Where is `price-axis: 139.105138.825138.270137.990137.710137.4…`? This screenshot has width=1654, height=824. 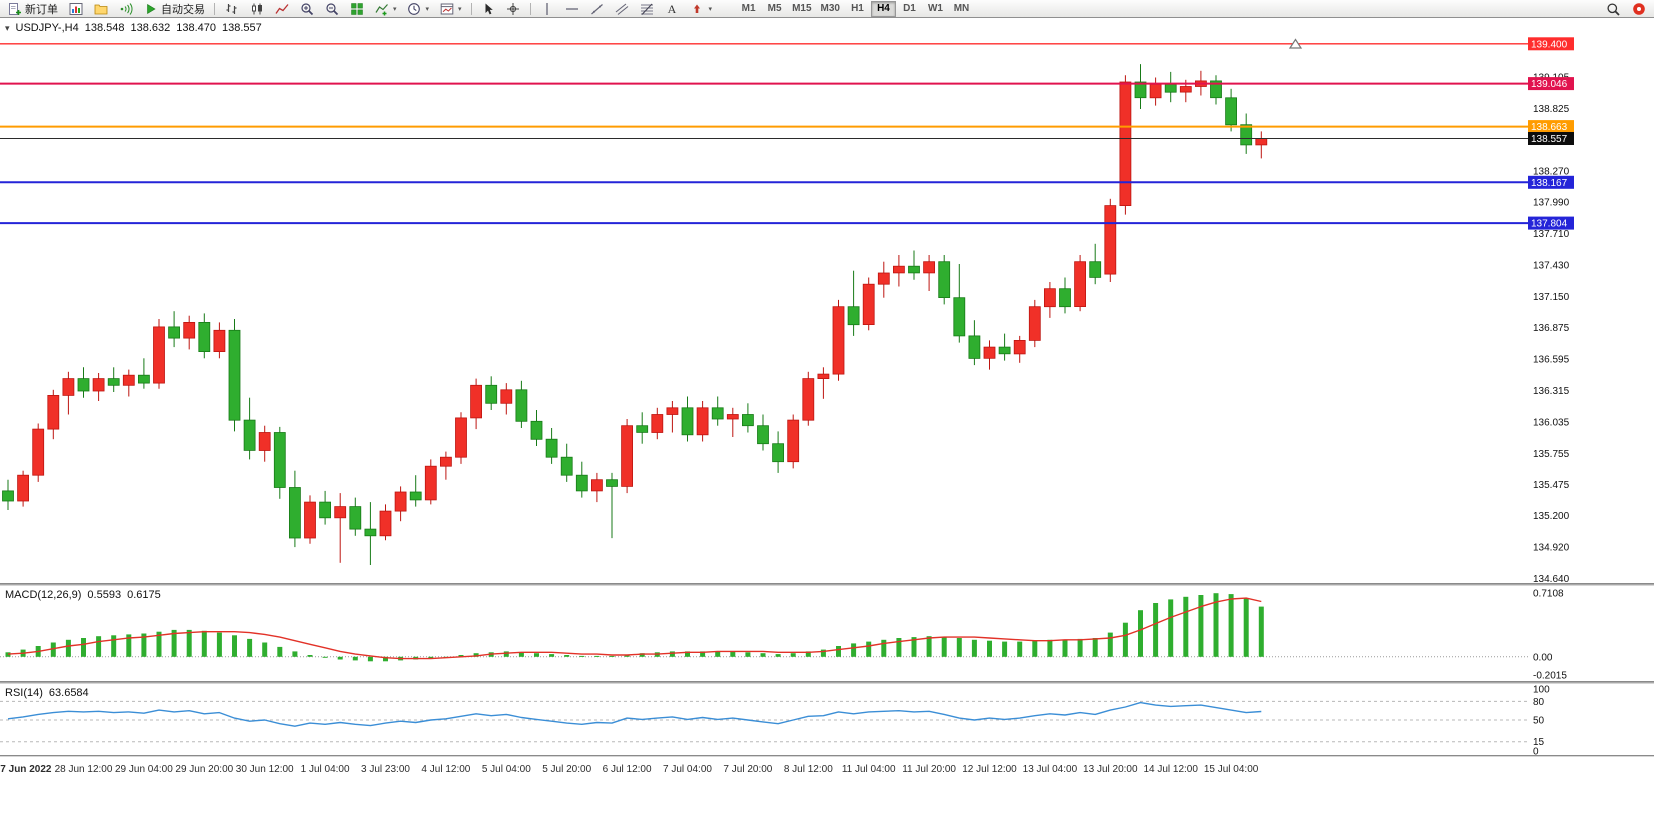
price-axis: 139.105138.825138.270137.990137.710137.4… is located at coordinates (1551, 329).